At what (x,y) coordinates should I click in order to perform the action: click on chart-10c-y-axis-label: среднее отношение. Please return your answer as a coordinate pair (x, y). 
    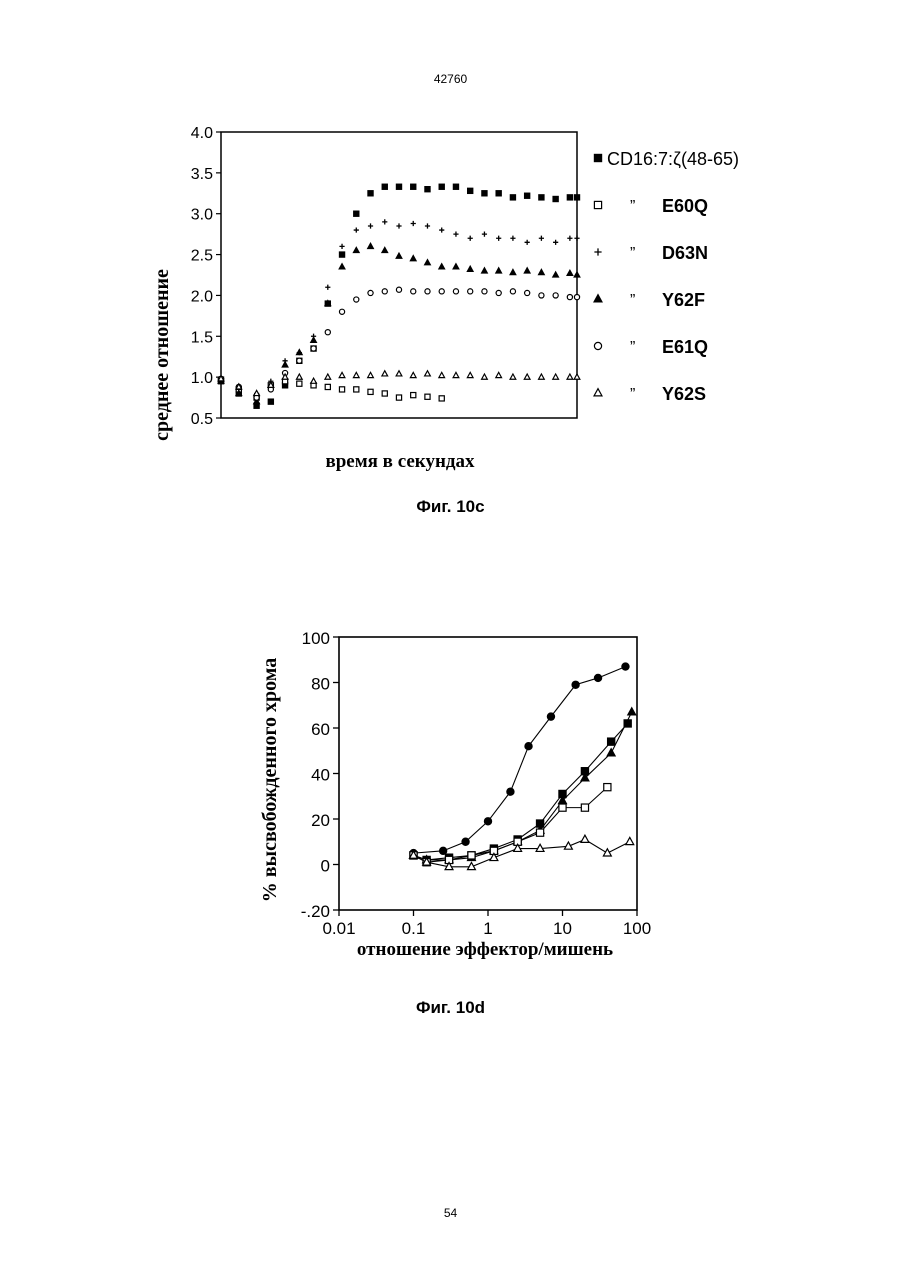
    Looking at the image, I should click on (162, 355).